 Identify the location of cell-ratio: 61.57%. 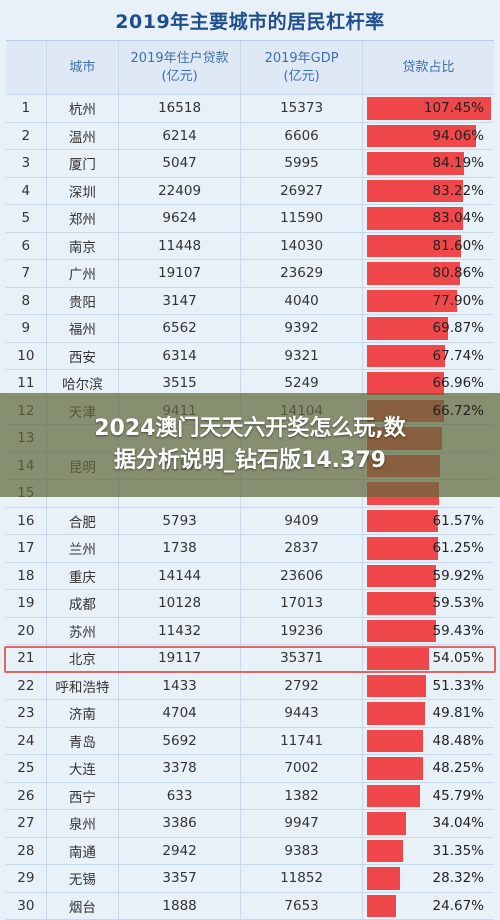
(428, 521).